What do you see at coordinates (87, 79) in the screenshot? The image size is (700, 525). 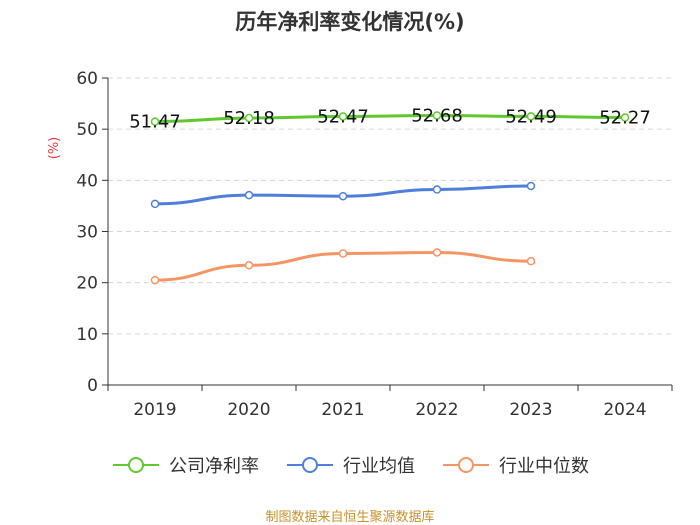 I see `y-tick-label: 60` at bounding box center [87, 79].